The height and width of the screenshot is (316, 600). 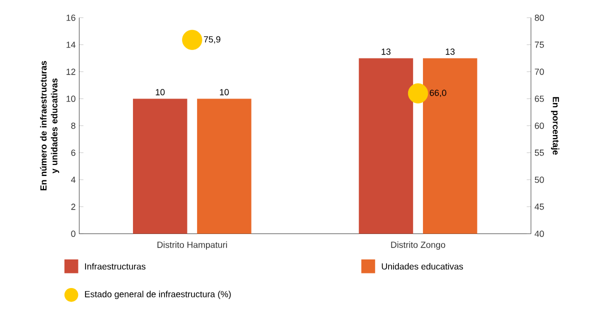 I want to click on legend-label: Unidades educativas, so click(x=422, y=266).